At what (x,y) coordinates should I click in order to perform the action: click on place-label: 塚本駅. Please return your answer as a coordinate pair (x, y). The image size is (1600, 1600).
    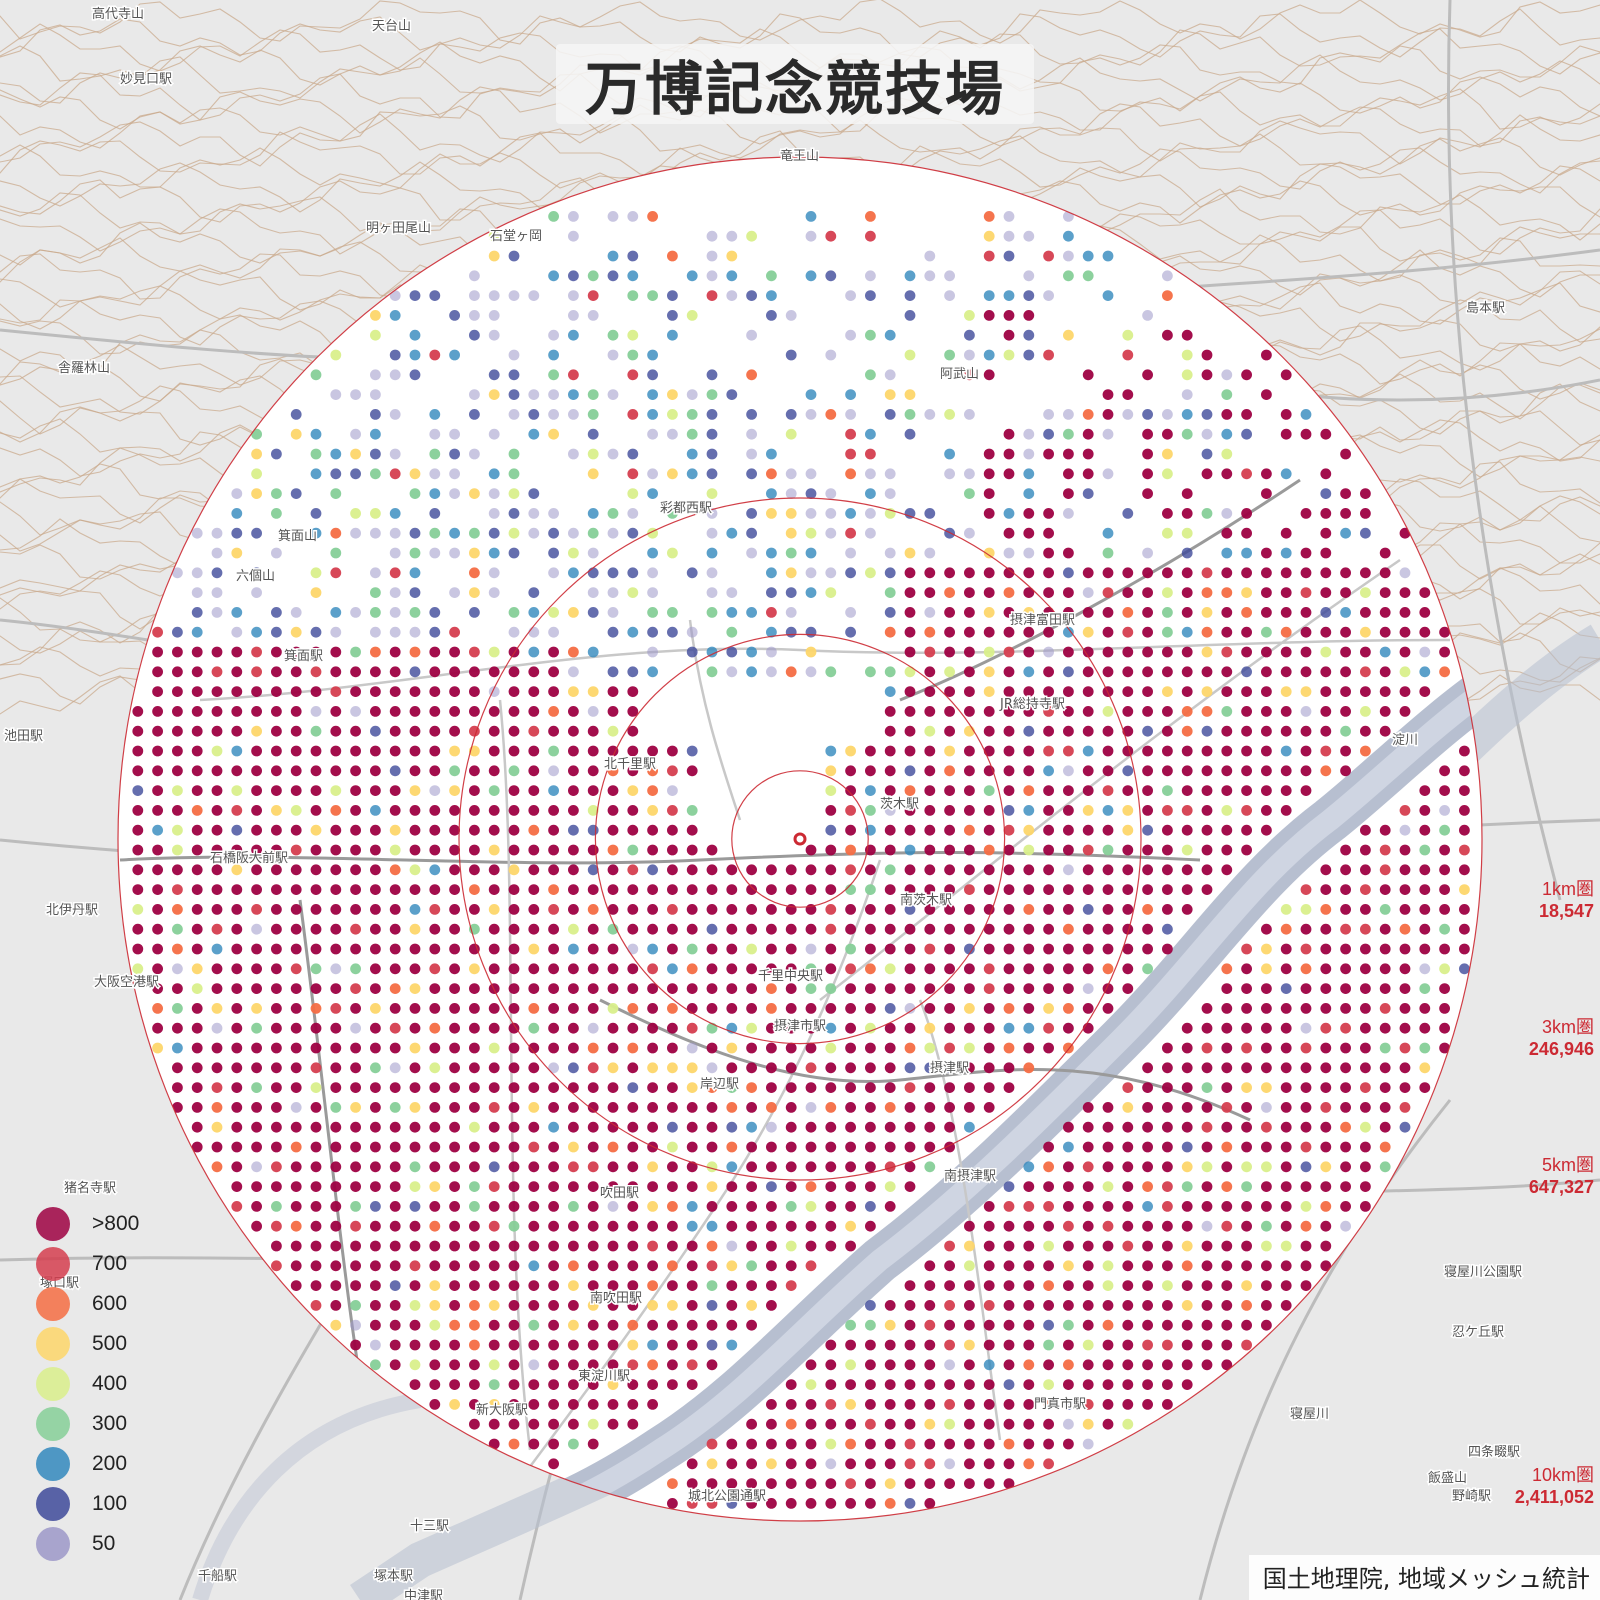
    Looking at the image, I should click on (393, 1576).